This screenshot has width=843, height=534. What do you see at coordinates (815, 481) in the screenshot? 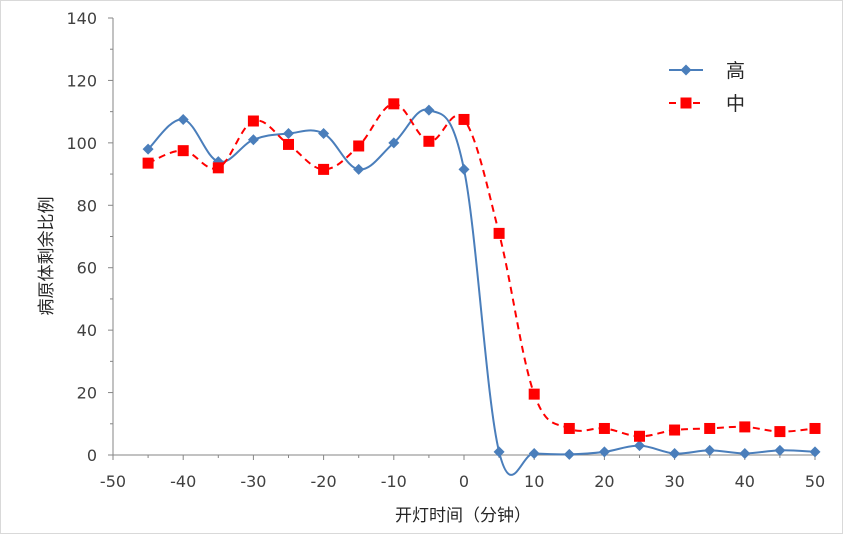
I see `x-tick-label: 50` at bounding box center [815, 481].